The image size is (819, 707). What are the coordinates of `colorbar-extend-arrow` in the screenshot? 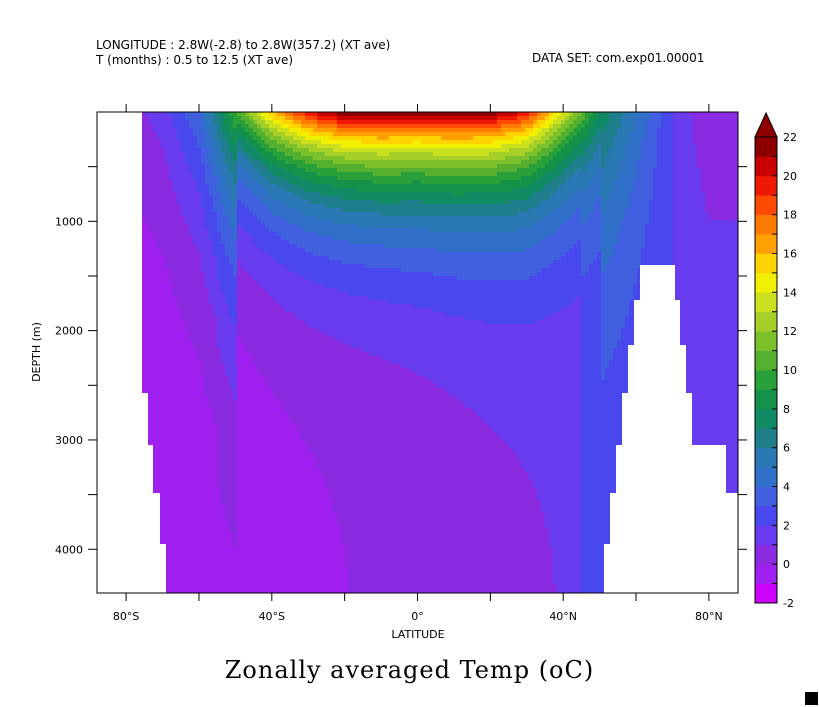 It's located at (766, 124).